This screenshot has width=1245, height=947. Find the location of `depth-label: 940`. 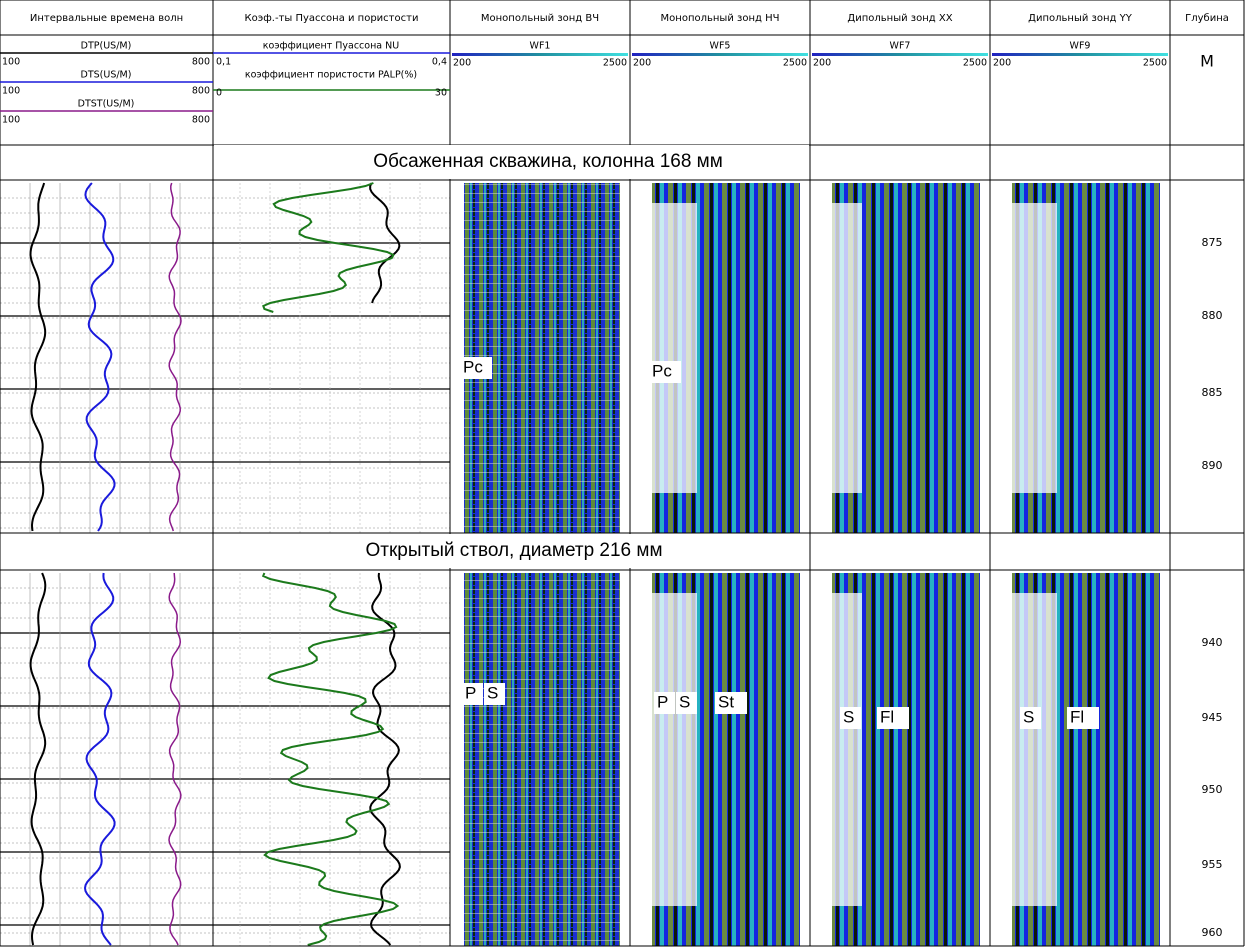

depth-label: 940 is located at coordinates (1212, 642).